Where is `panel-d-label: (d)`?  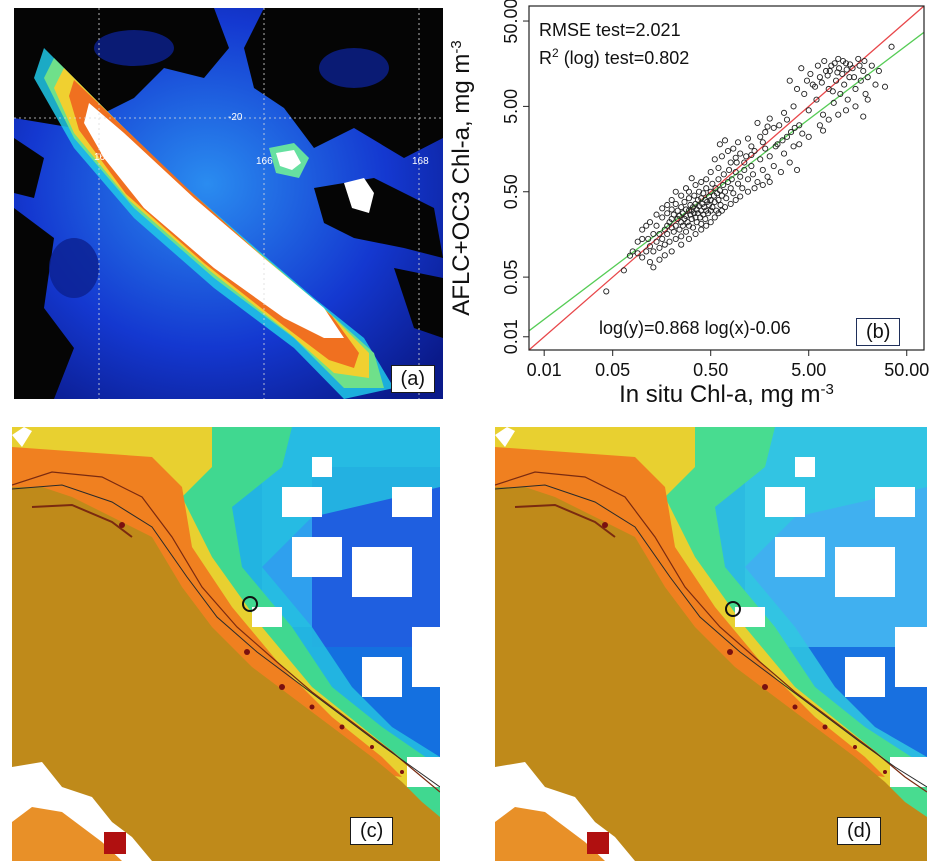 panel-d-label: (d) is located at coordinates (859, 831).